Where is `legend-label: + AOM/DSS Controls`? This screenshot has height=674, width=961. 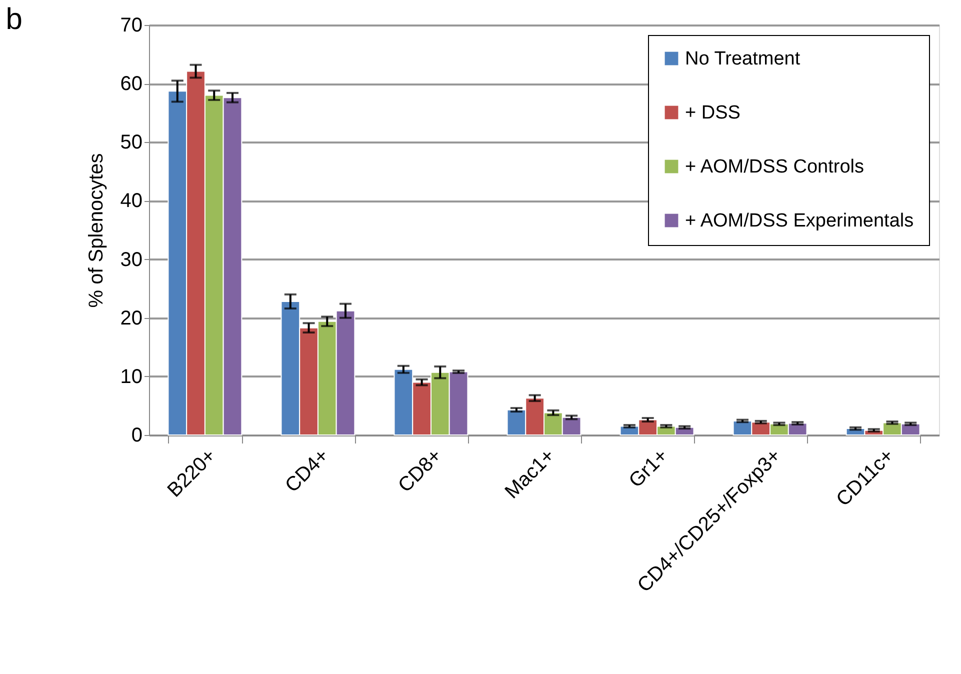 legend-label: + AOM/DSS Controls is located at coordinates (774, 167).